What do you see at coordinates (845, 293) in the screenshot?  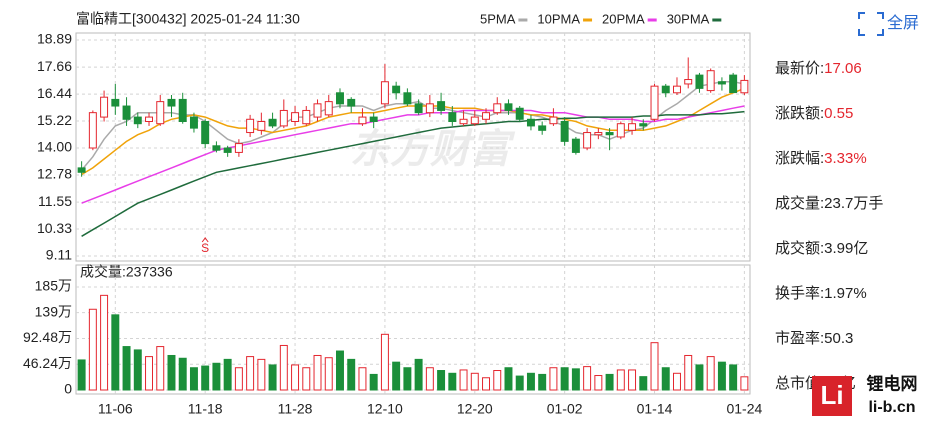 I see `info-value: 1.97%` at bounding box center [845, 293].